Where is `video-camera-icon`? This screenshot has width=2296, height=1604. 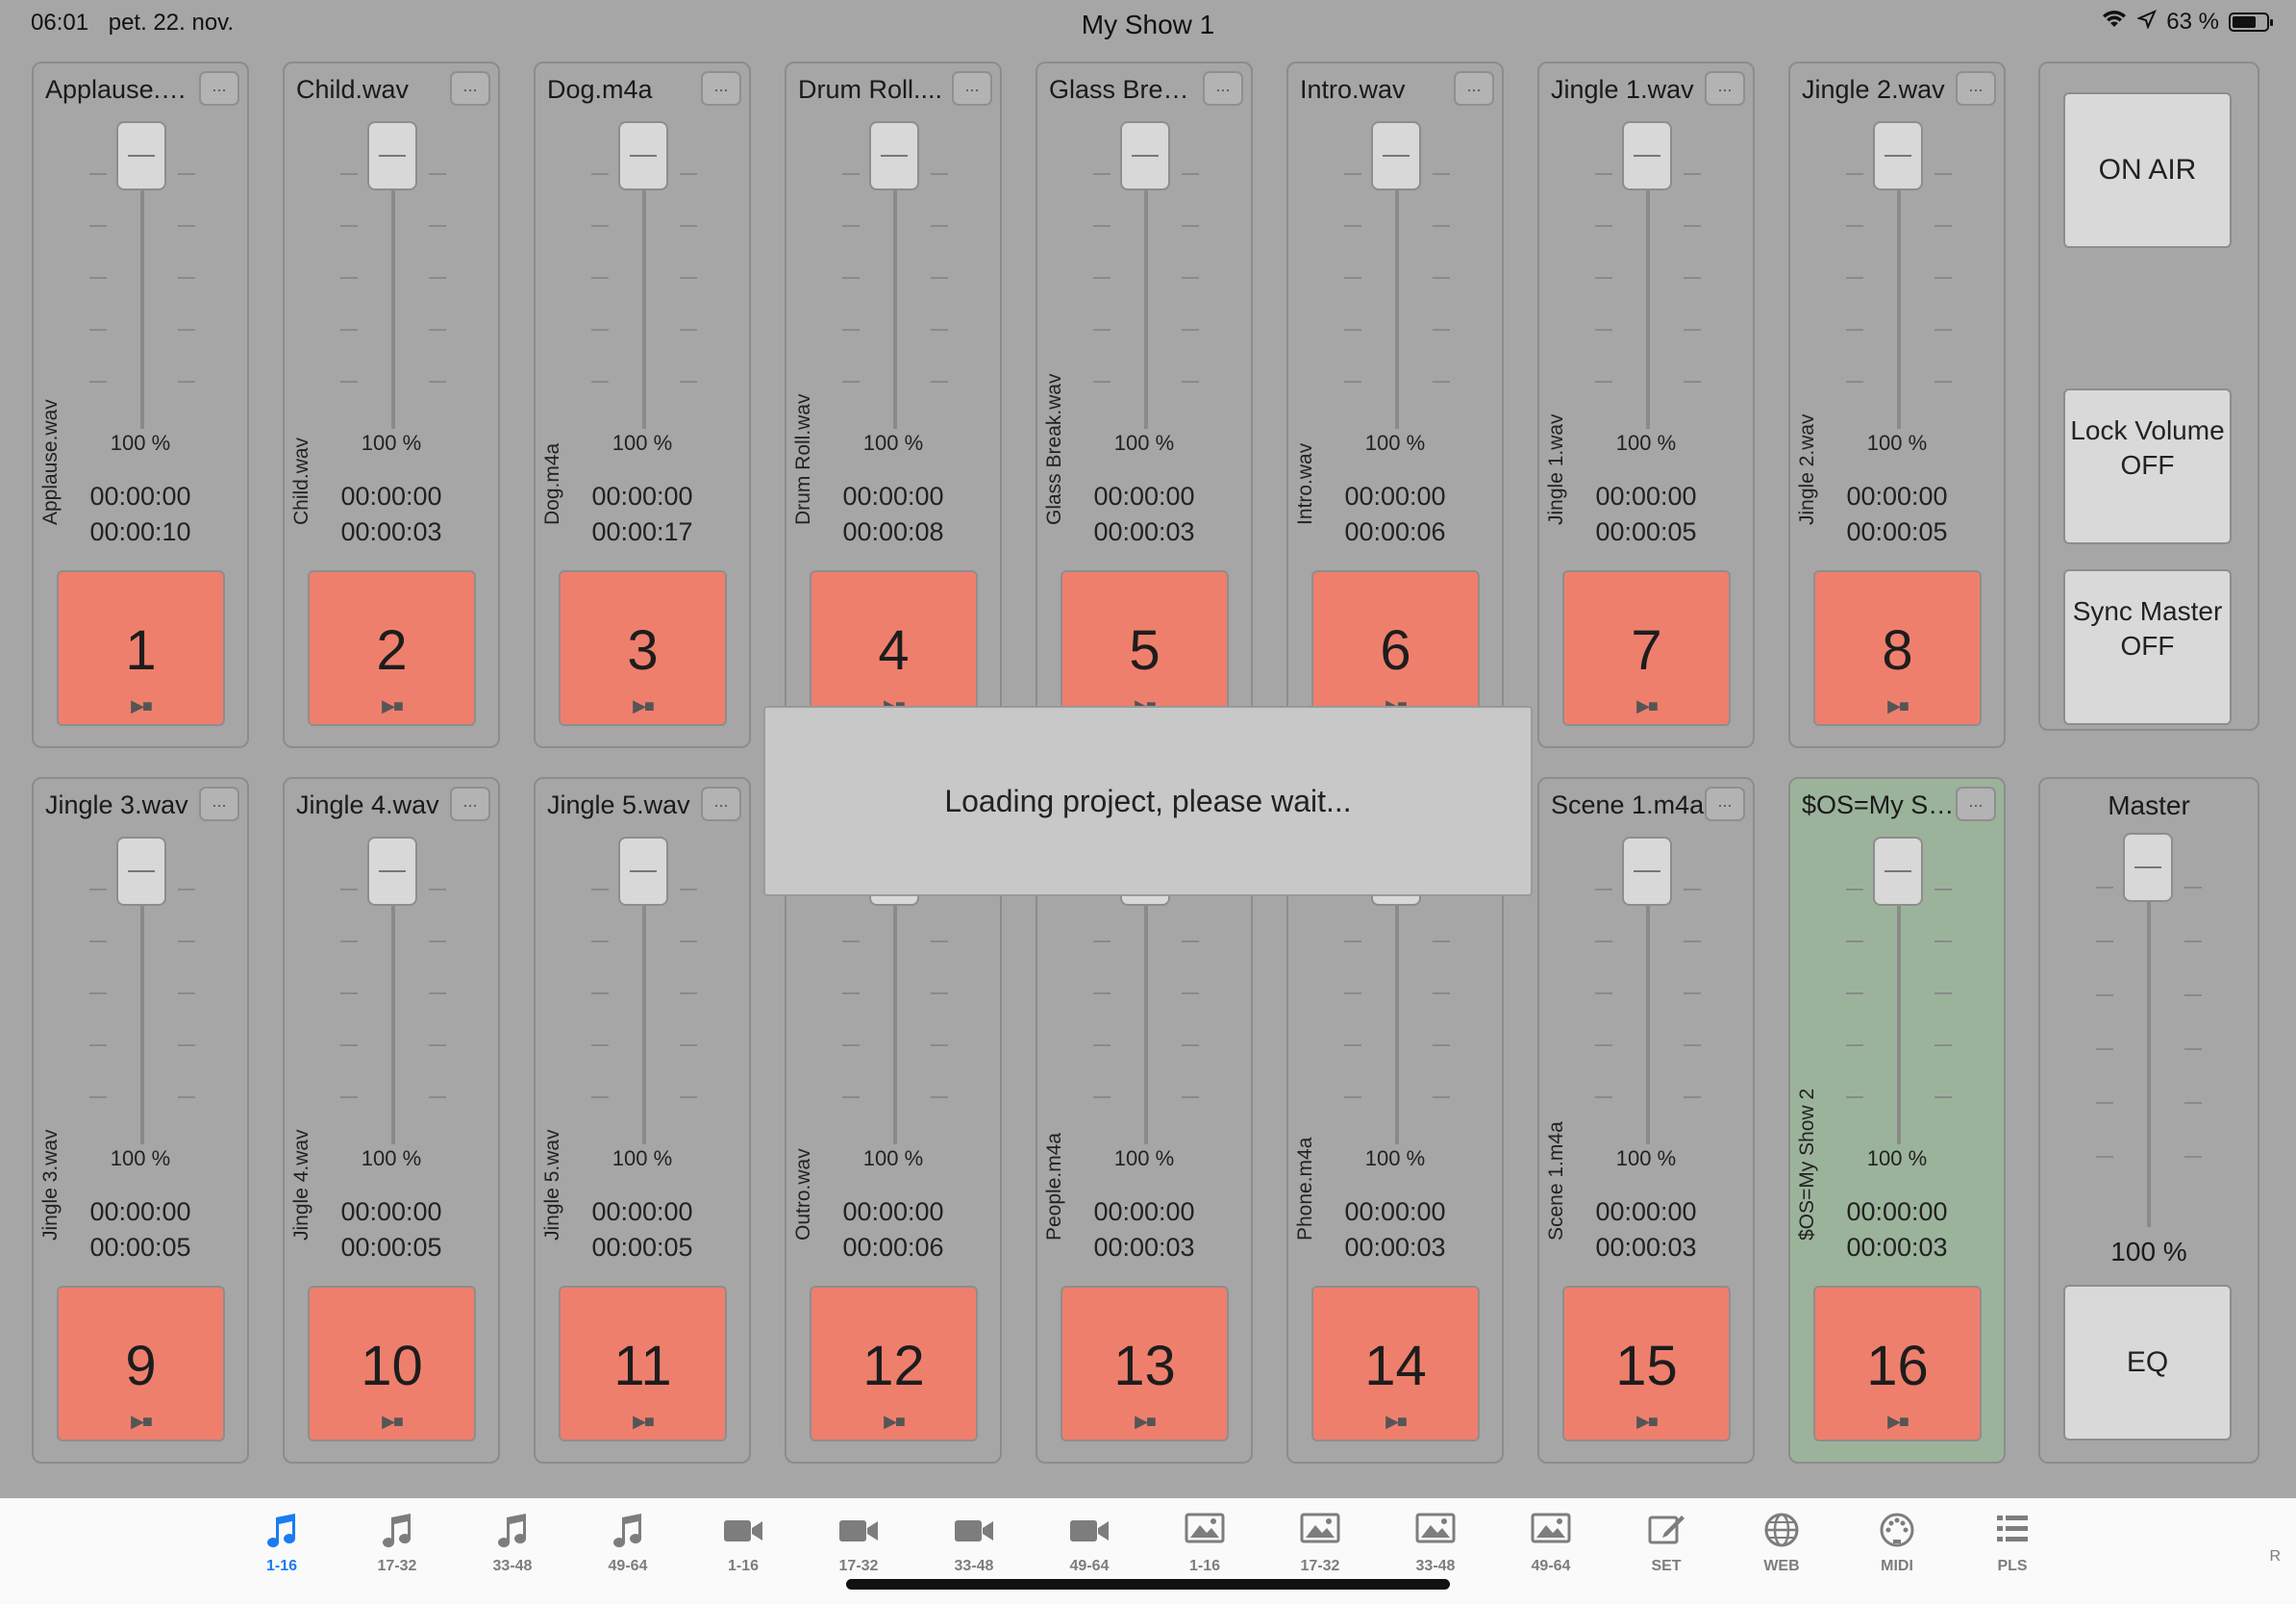
video-camera-icon is located at coordinates (1089, 1533).